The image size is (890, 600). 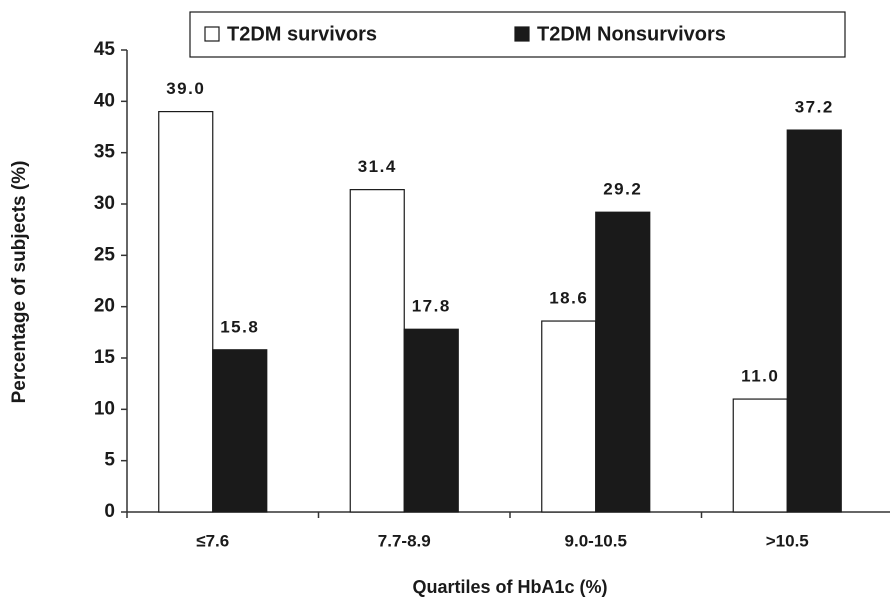 What do you see at coordinates (787, 540) in the screenshot?
I see `x-tick-label: >10.5` at bounding box center [787, 540].